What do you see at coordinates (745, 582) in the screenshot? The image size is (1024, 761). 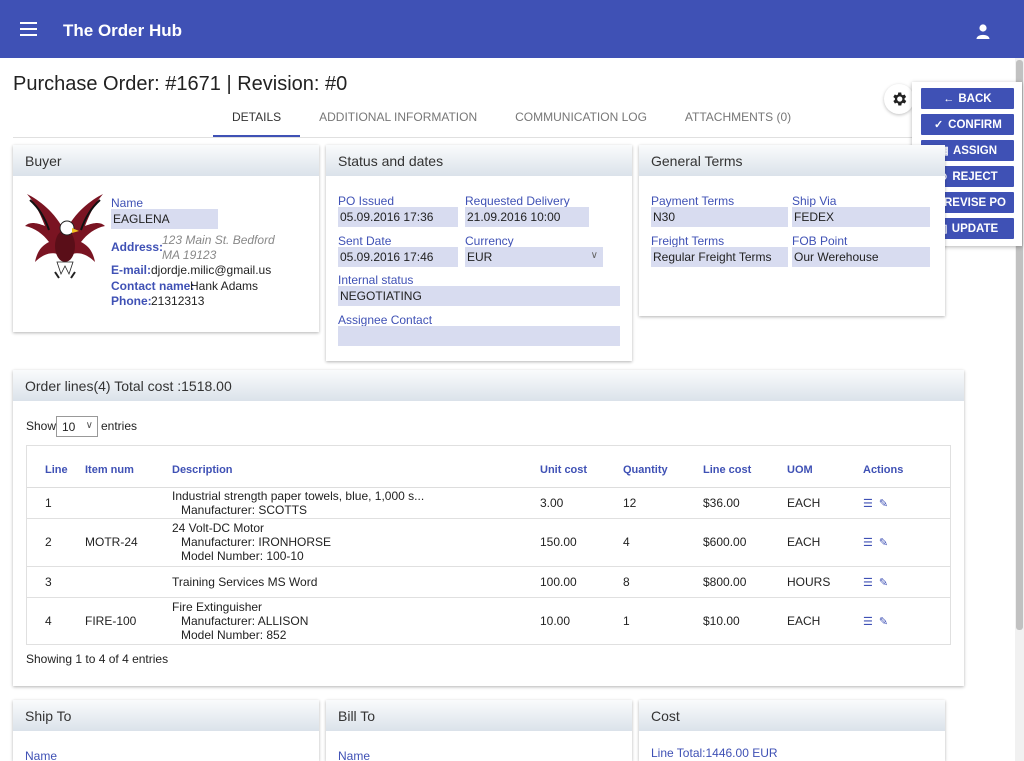 I see `cell-line-cost: $800.00` at bounding box center [745, 582].